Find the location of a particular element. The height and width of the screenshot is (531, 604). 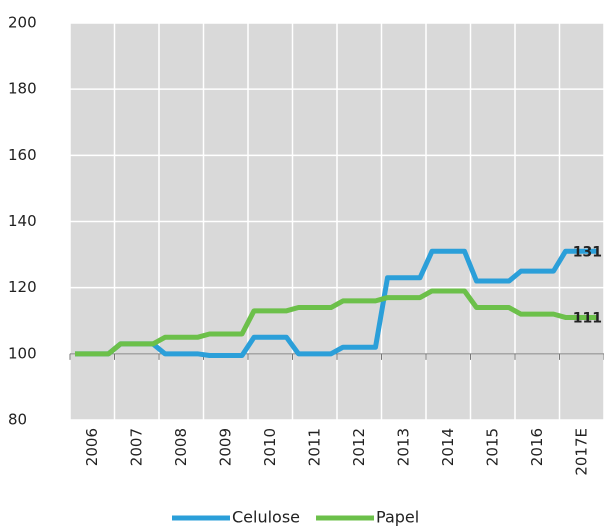

y-tick-label: 100 is located at coordinates (22, 353).